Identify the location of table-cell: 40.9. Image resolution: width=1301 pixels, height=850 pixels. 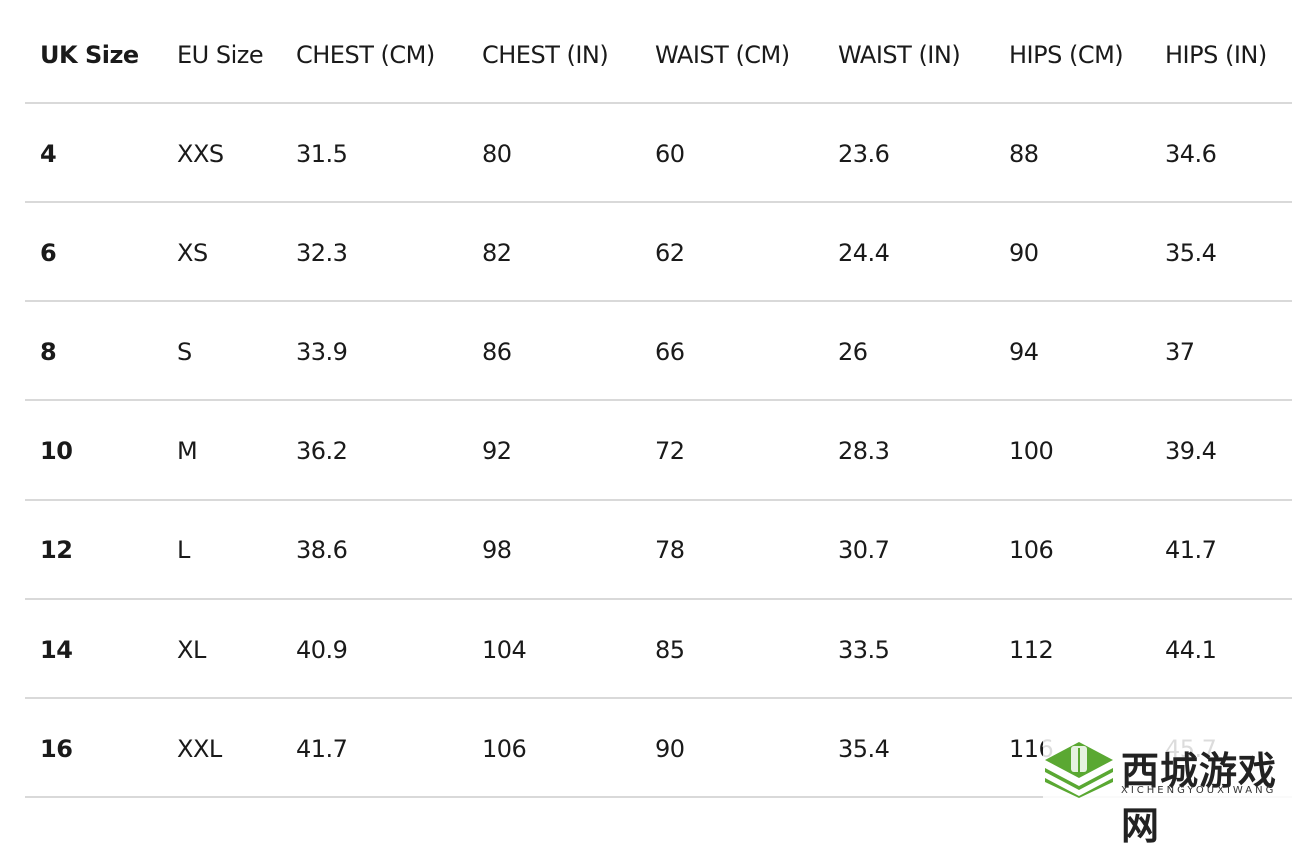
(322, 649).